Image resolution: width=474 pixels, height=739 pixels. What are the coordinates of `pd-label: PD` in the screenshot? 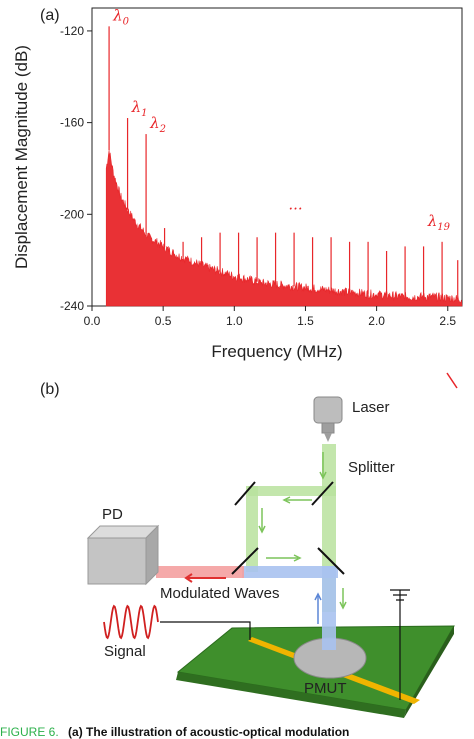 It's located at (112, 514).